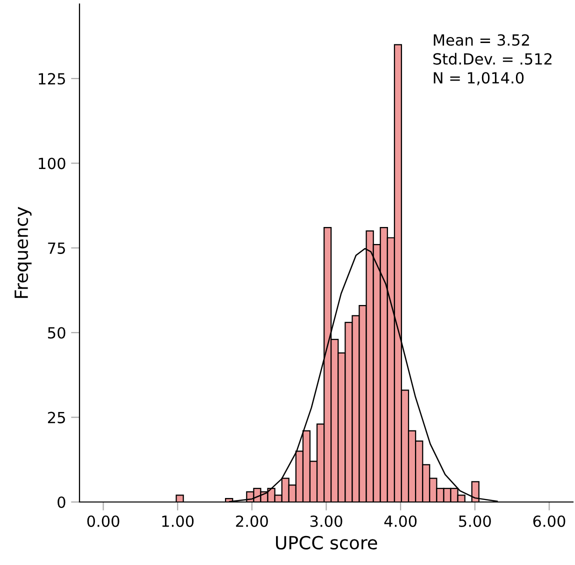  What do you see at coordinates (51, 78) in the screenshot?
I see `y-tick-label: 125` at bounding box center [51, 78].